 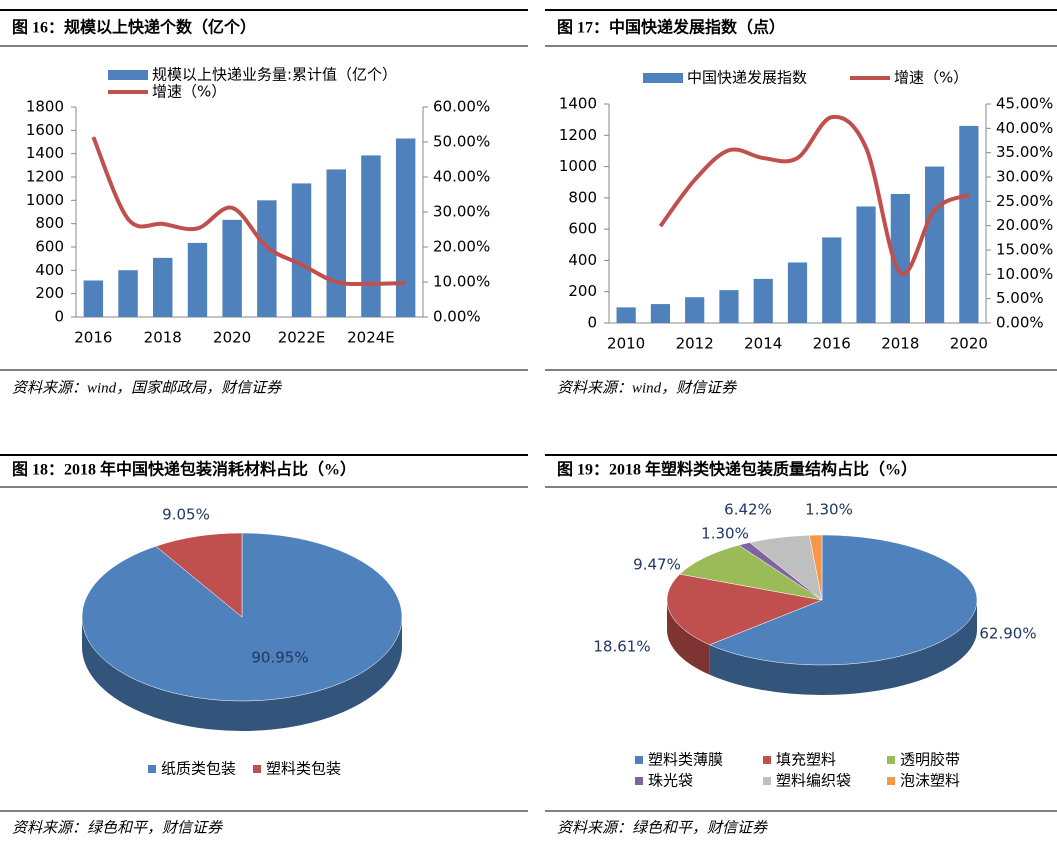 I want to click on x-tick-label: 2014, so click(x=763, y=344).